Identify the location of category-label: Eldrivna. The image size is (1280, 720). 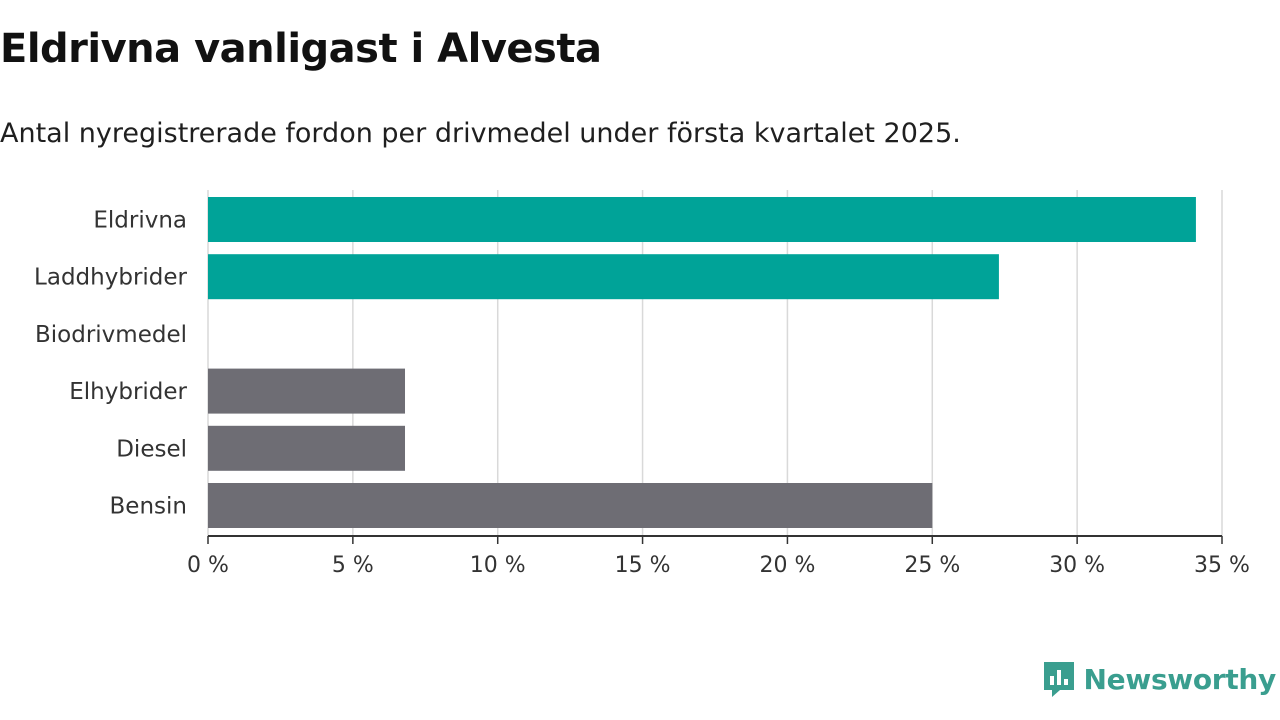
(140, 221).